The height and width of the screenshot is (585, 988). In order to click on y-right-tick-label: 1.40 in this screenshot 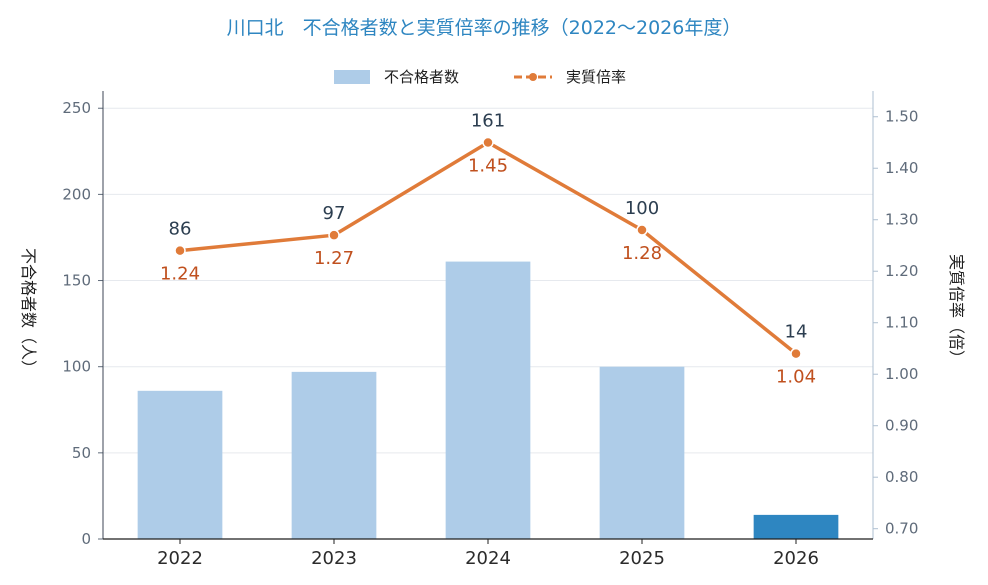, I will do `click(901, 168)`.